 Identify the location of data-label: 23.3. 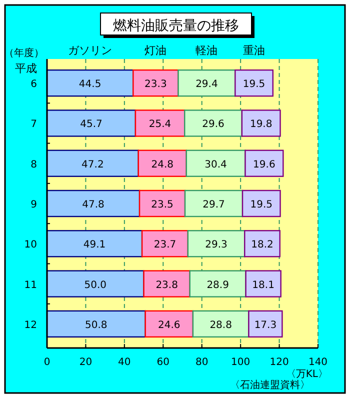
(155, 84).